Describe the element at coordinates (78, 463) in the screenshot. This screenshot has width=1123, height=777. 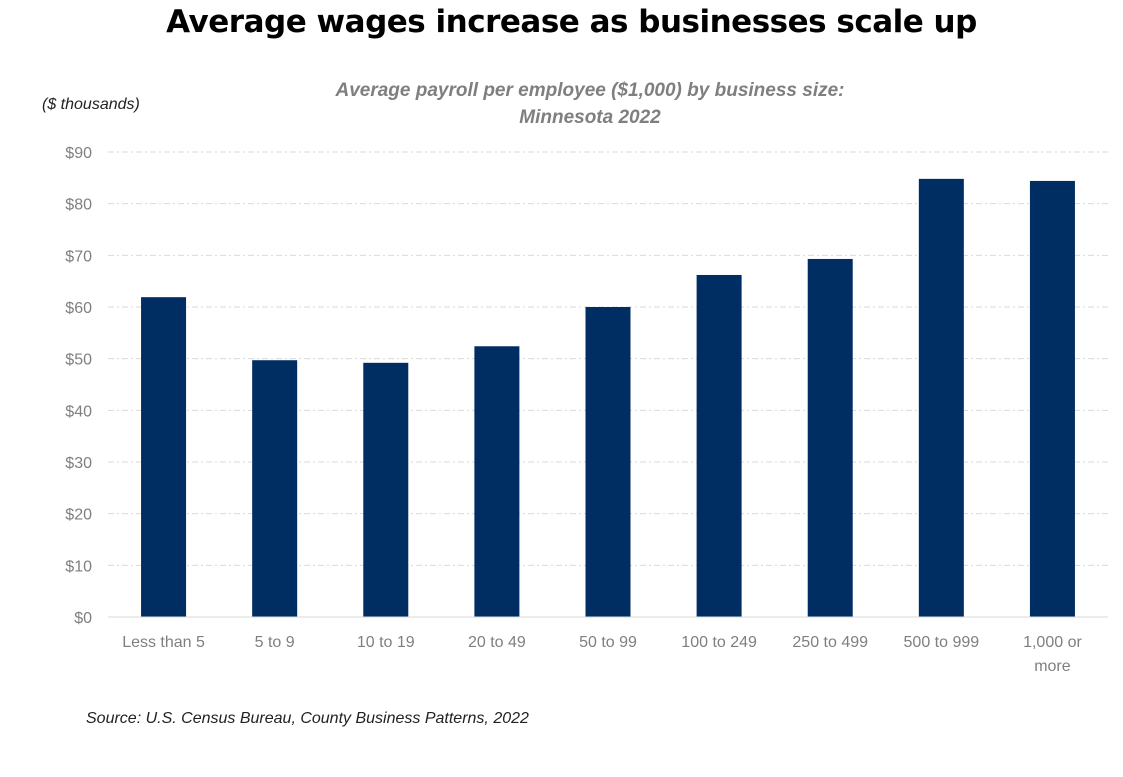
I see `y-tick-label: $30` at that location.